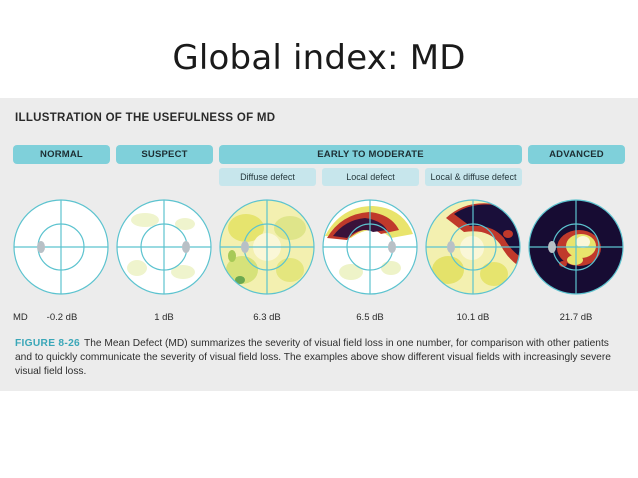 Image resolution: width=638 pixels, height=478 pixels. I want to click on md-label: MD, so click(20, 317).